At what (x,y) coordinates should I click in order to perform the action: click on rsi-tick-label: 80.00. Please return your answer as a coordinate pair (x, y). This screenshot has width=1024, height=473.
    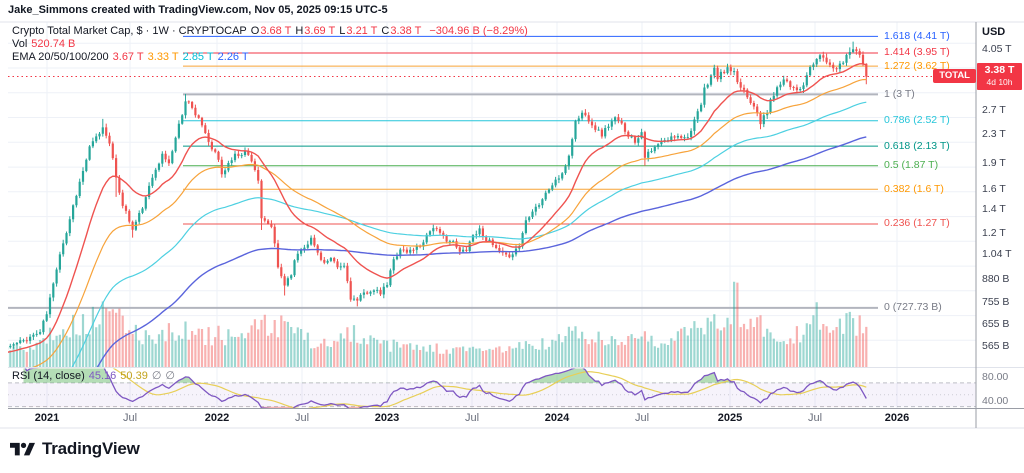
    Looking at the image, I should click on (995, 377).